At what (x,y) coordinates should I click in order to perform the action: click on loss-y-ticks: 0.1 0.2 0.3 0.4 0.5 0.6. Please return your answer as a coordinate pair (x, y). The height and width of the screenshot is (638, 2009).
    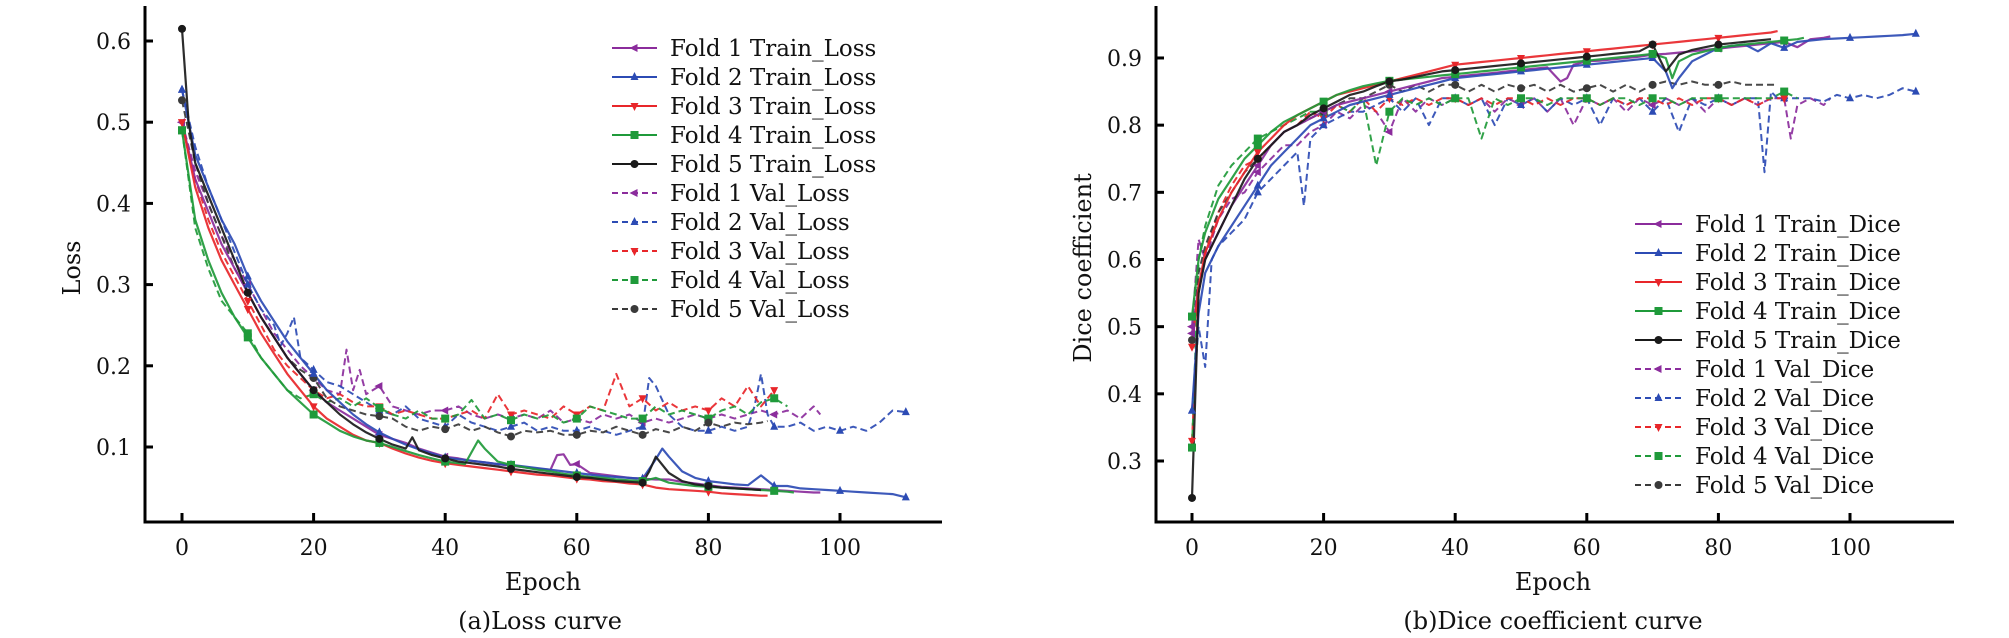
    Looking at the image, I should click on (124, 245).